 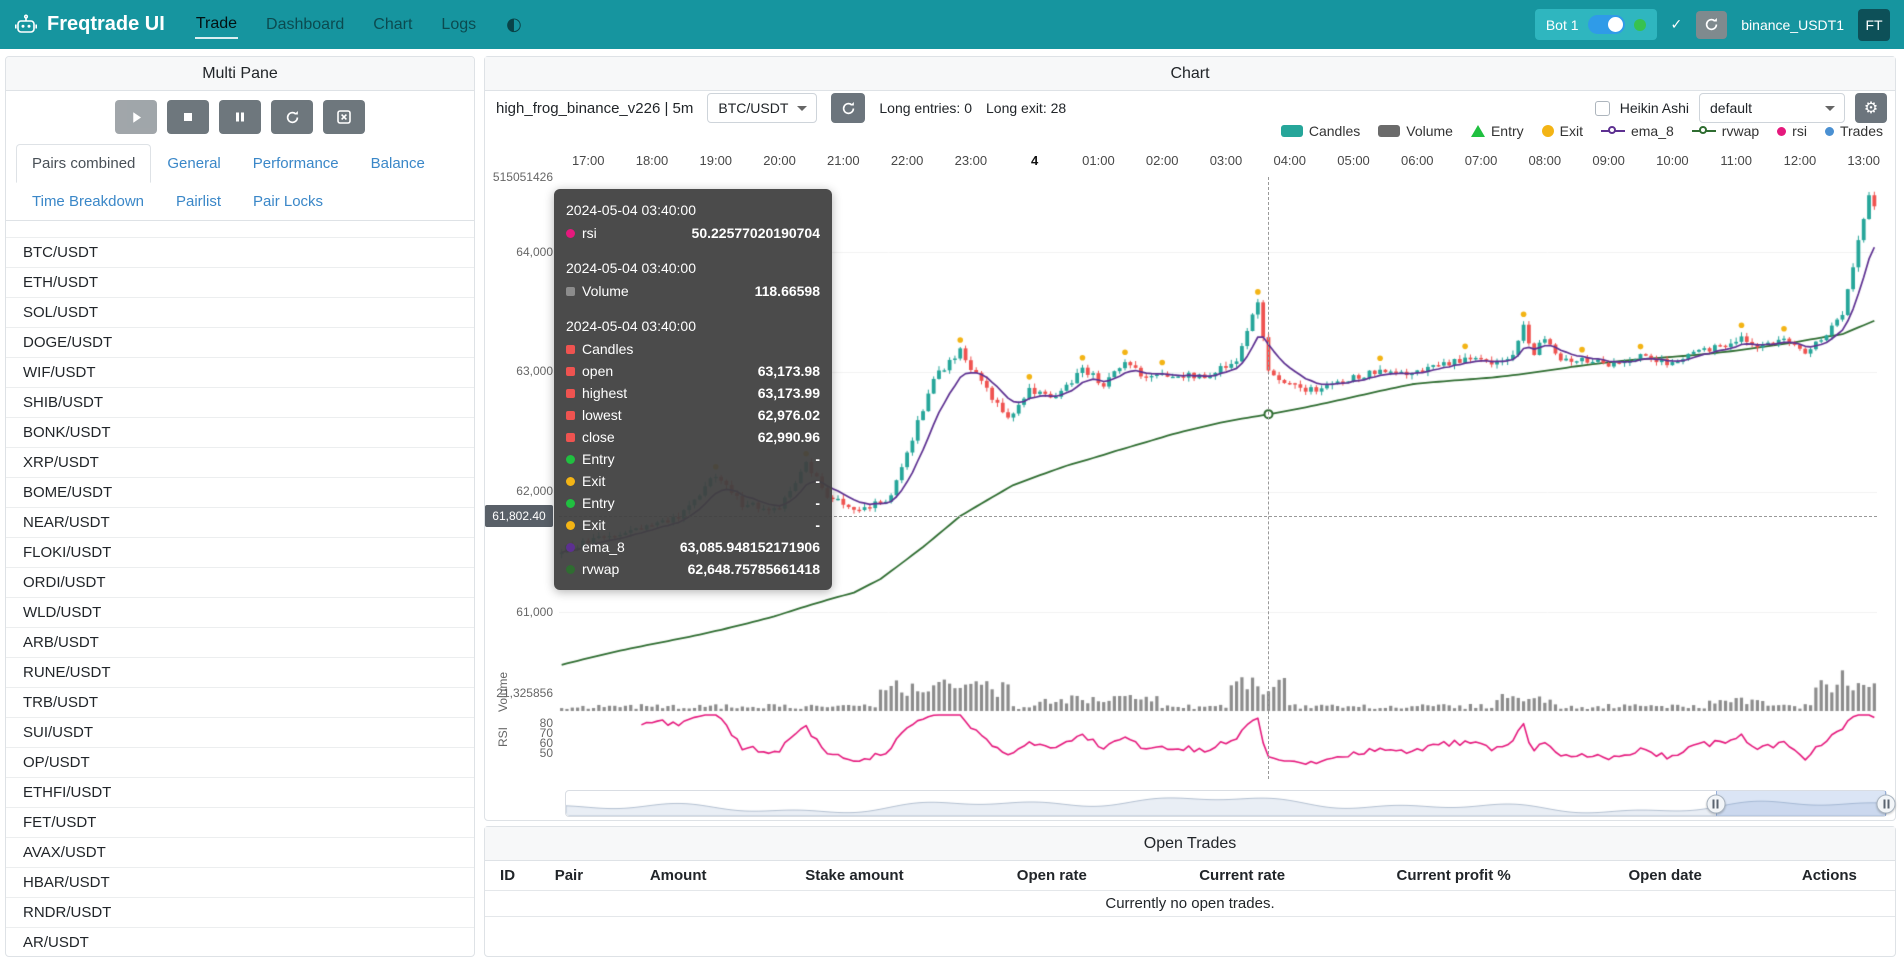 I want to click on pair-row-floki-usdt: FLOKI/USDT, so click(x=240, y=553).